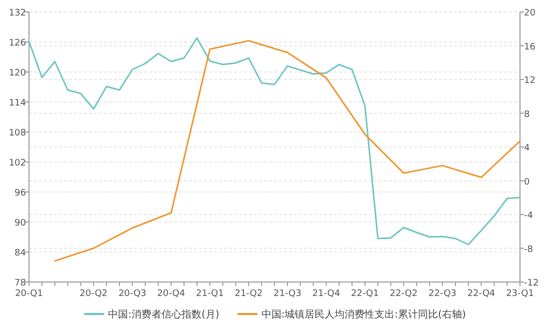 The height and width of the screenshot is (330, 550). Describe the element at coordinates (365, 294) in the screenshot. I see `x-tick-label: 22-Q1` at that location.